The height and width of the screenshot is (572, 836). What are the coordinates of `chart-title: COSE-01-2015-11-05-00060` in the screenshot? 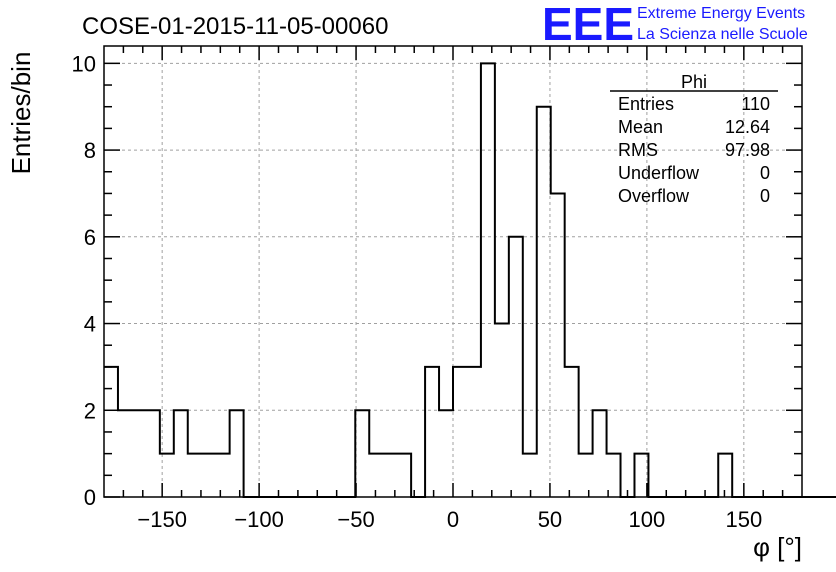 It's located at (235, 26).